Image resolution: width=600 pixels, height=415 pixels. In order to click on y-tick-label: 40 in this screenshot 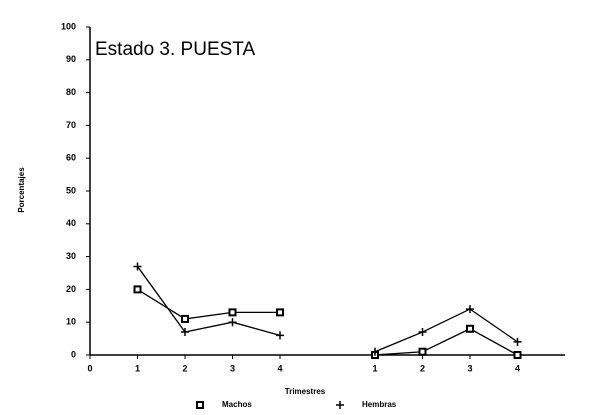, I will do `click(71, 223)`.